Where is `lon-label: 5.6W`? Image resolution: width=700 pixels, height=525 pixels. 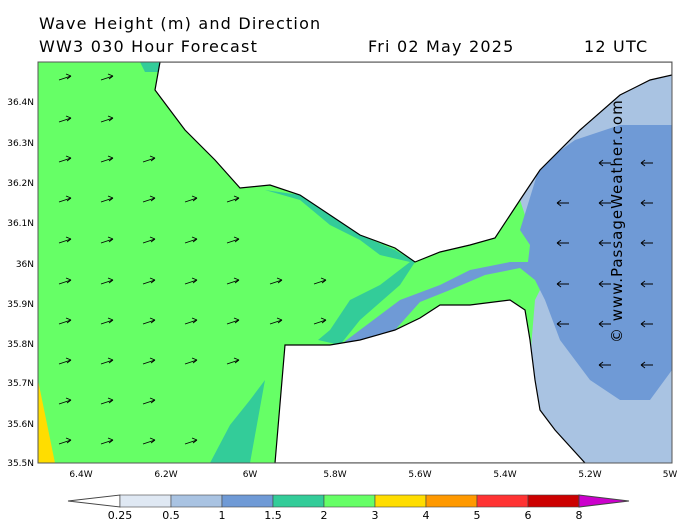 lon-label: 5.6W is located at coordinates (419, 475).